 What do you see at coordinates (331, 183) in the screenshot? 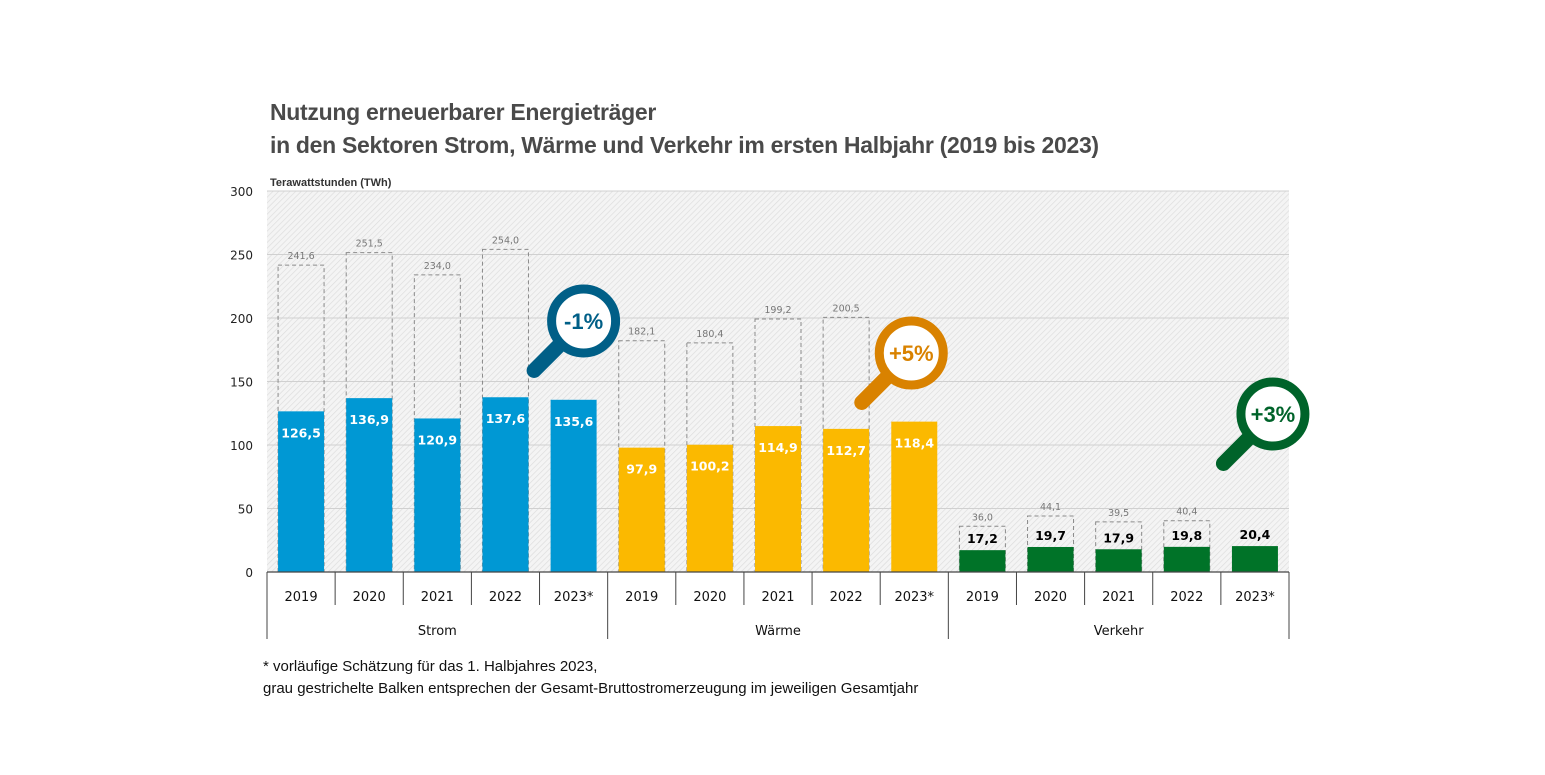
I see `y-axis-label: Terawattstunden (TWh)` at bounding box center [331, 183].